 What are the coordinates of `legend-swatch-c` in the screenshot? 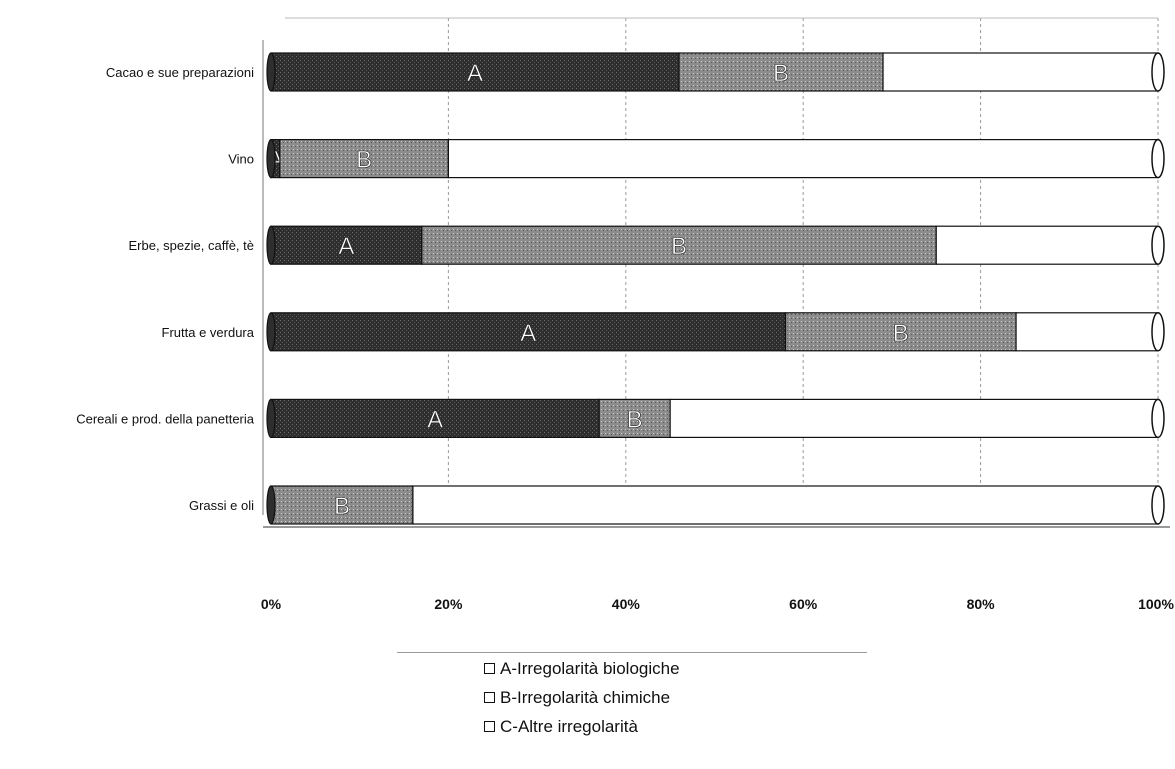 It's located at (489, 726).